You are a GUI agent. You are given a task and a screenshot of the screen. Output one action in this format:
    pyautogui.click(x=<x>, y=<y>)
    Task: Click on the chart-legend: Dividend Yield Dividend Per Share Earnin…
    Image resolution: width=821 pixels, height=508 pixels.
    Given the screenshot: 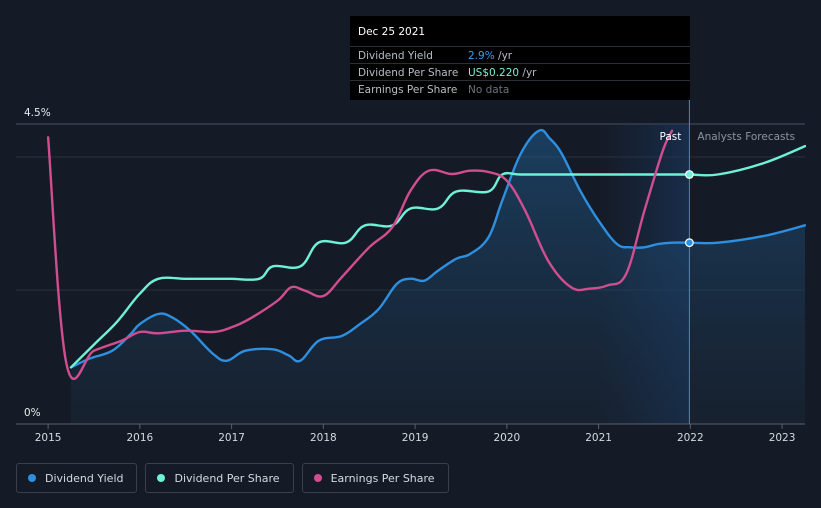 What is the action you would take?
    pyautogui.click(x=232, y=478)
    